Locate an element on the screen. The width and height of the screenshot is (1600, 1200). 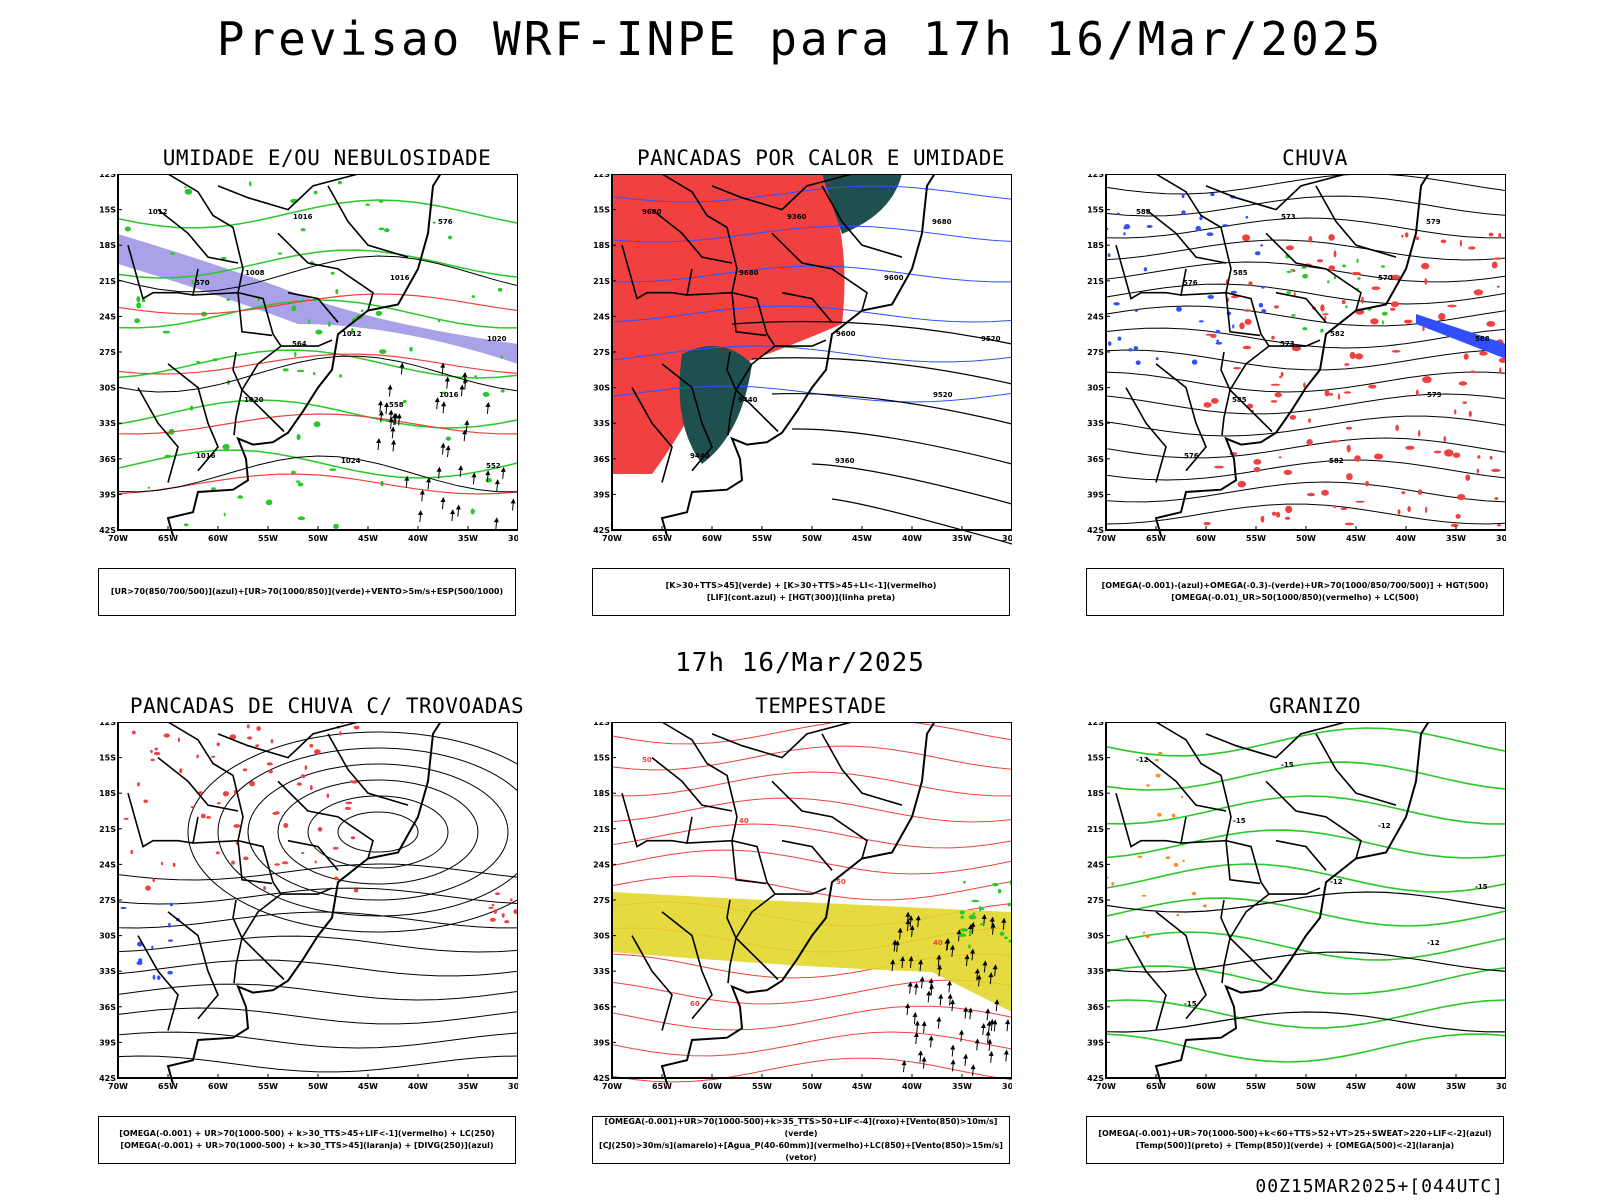
lon-label: 55W is located at coordinates (268, 538).